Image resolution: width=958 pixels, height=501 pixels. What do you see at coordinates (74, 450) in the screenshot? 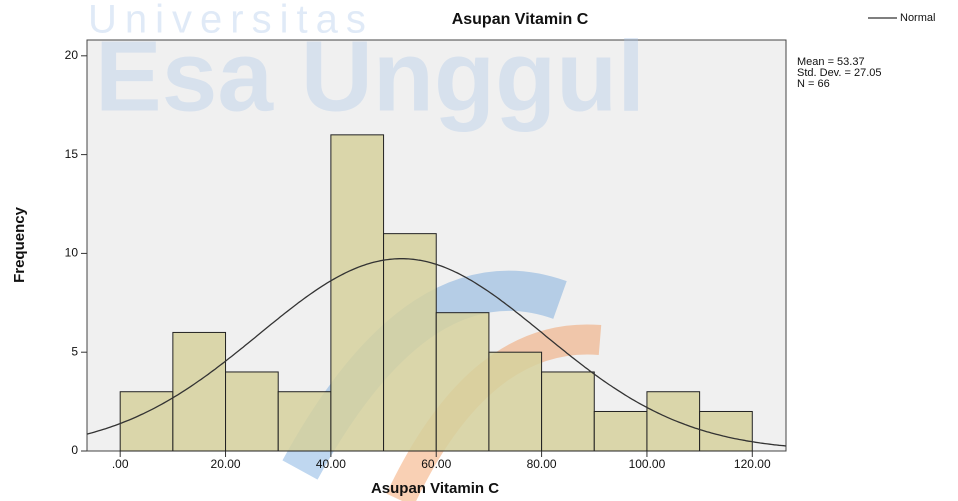
I see `y-tick-label: 0` at bounding box center [74, 450].